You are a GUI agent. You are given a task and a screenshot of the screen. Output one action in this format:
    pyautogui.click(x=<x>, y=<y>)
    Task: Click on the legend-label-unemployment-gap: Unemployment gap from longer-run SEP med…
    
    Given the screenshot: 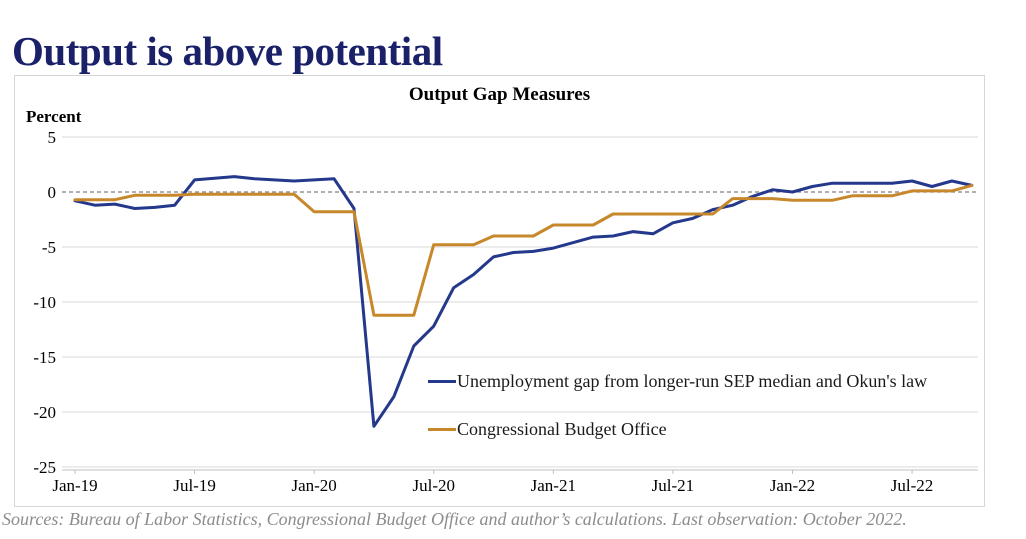 What is the action you would take?
    pyautogui.click(x=692, y=381)
    